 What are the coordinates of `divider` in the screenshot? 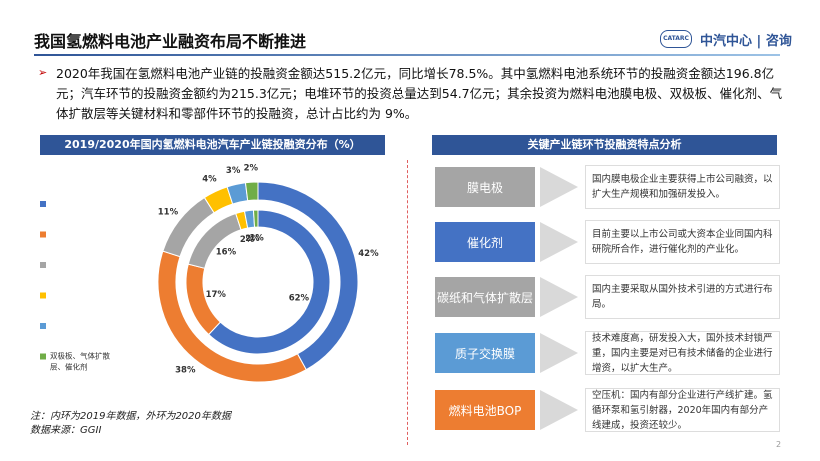 It's located at (407, 302).